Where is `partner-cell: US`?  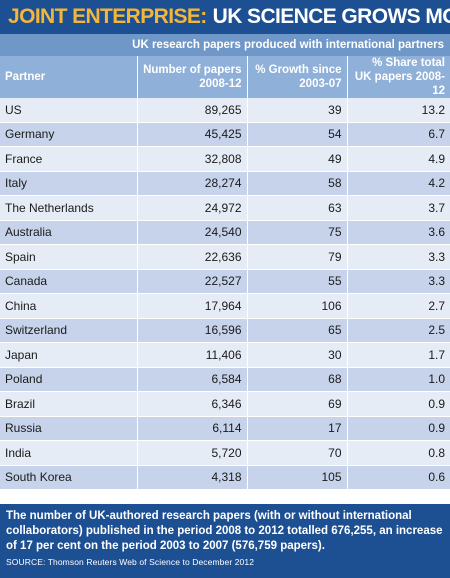 partner-cell: US is located at coordinates (69, 110).